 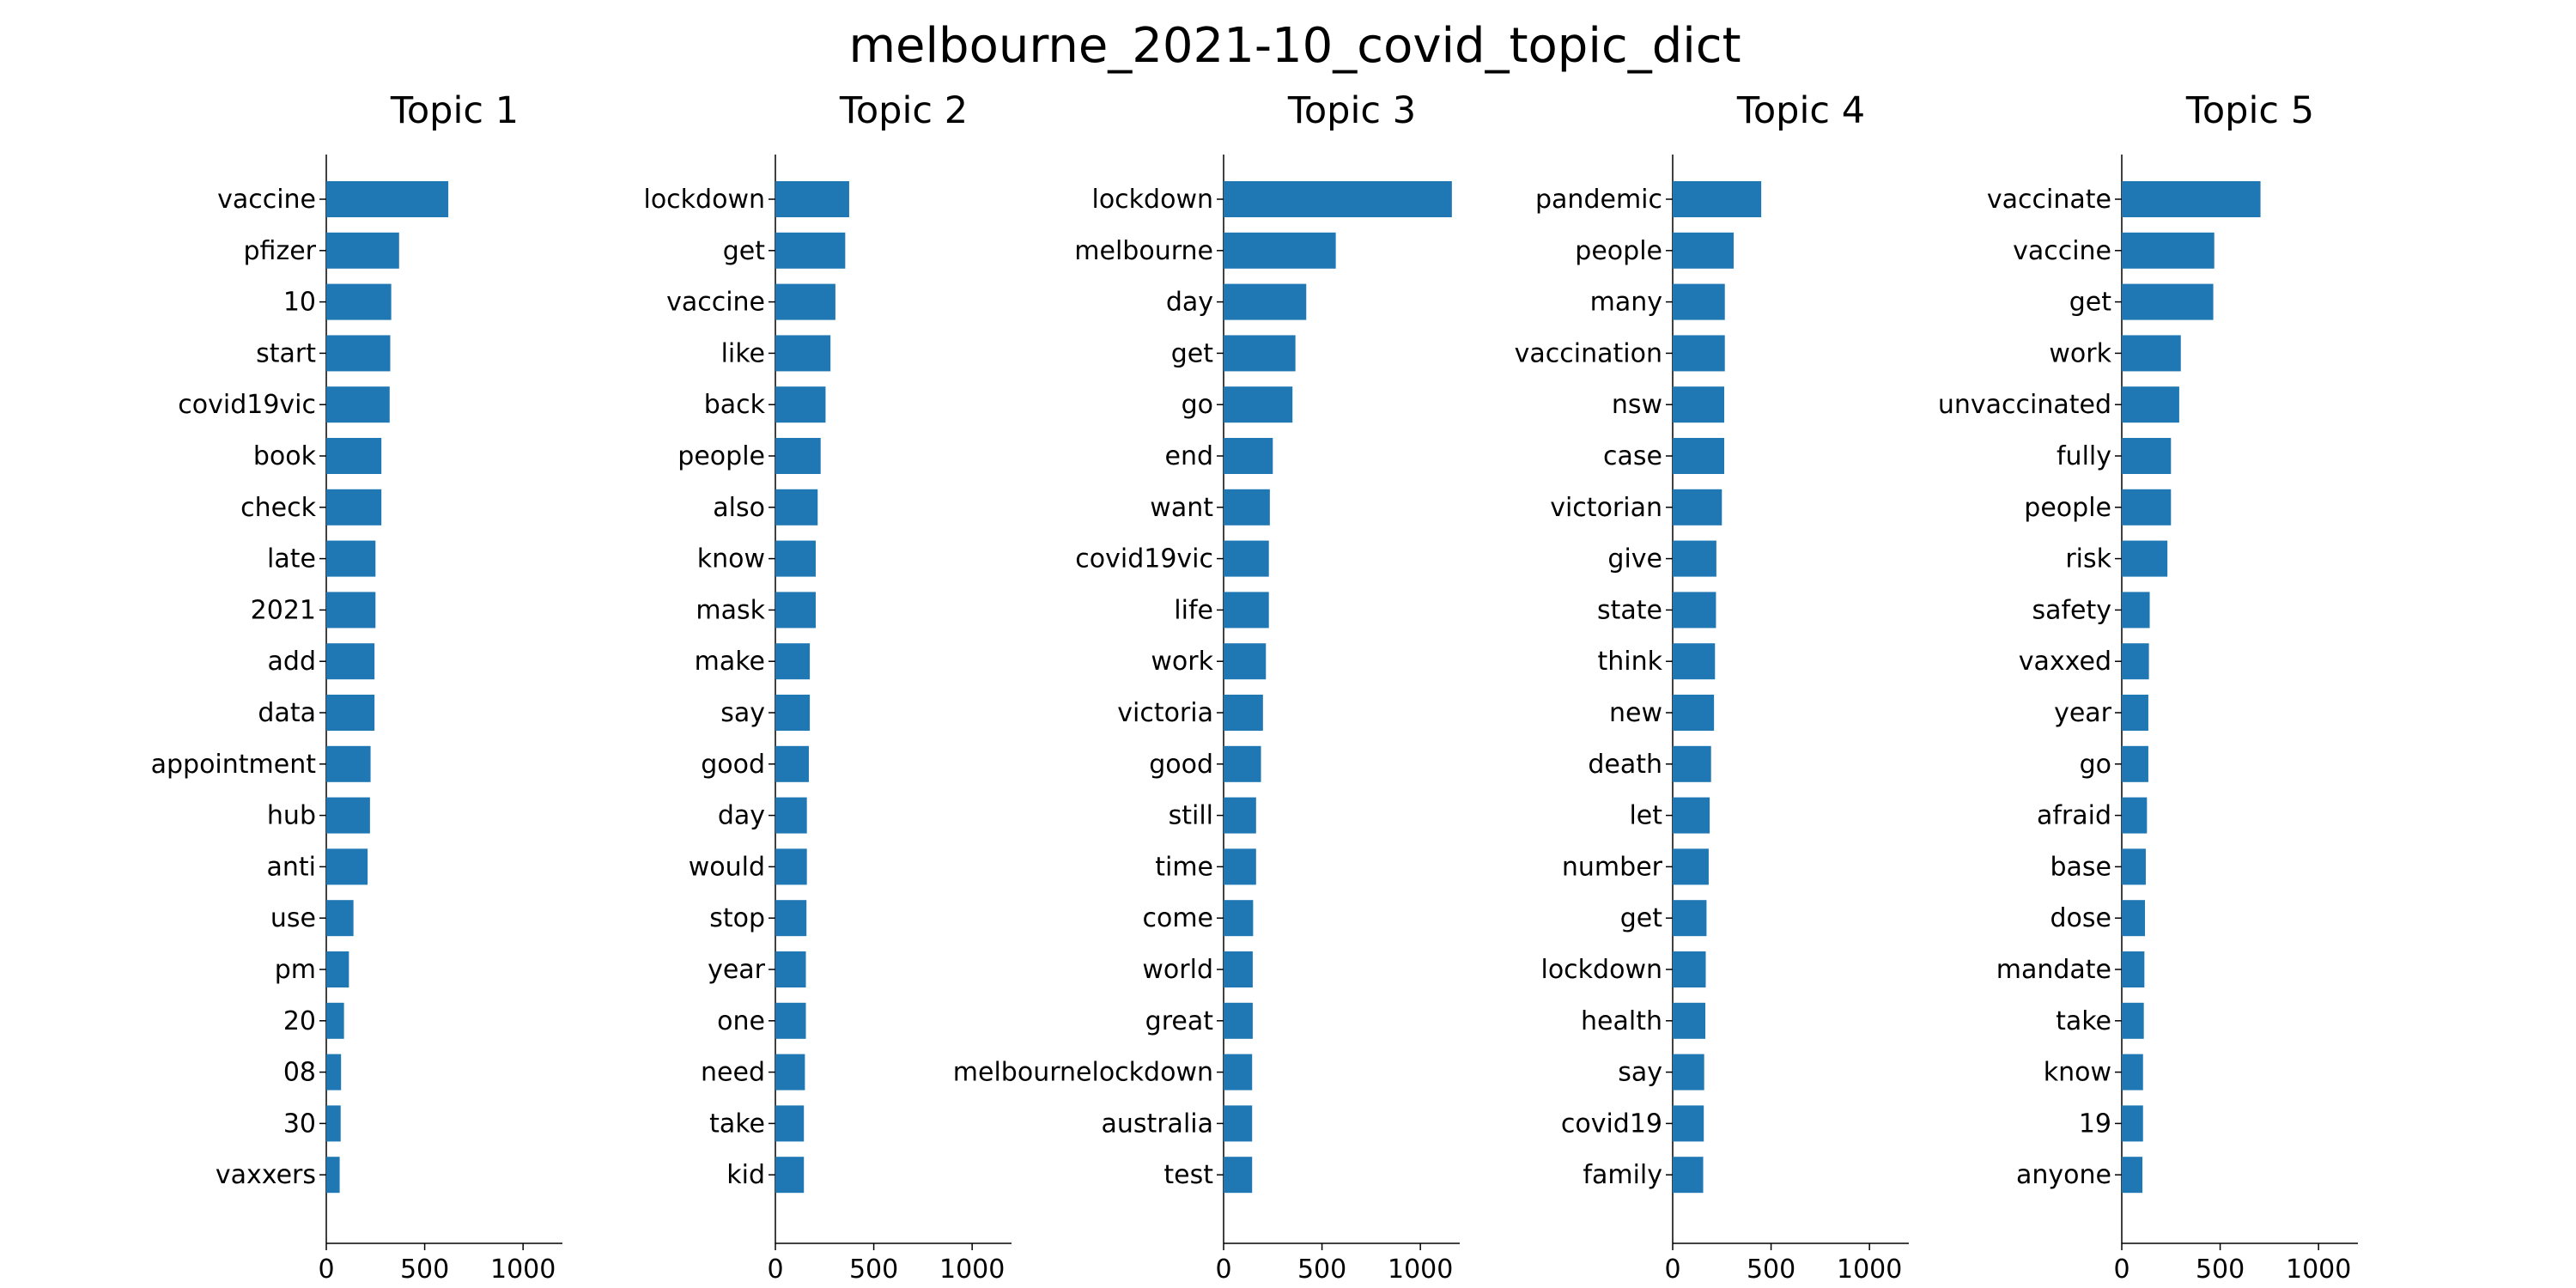 What do you see at coordinates (1144, 251) in the screenshot?
I see `category-label: melbourne` at bounding box center [1144, 251].